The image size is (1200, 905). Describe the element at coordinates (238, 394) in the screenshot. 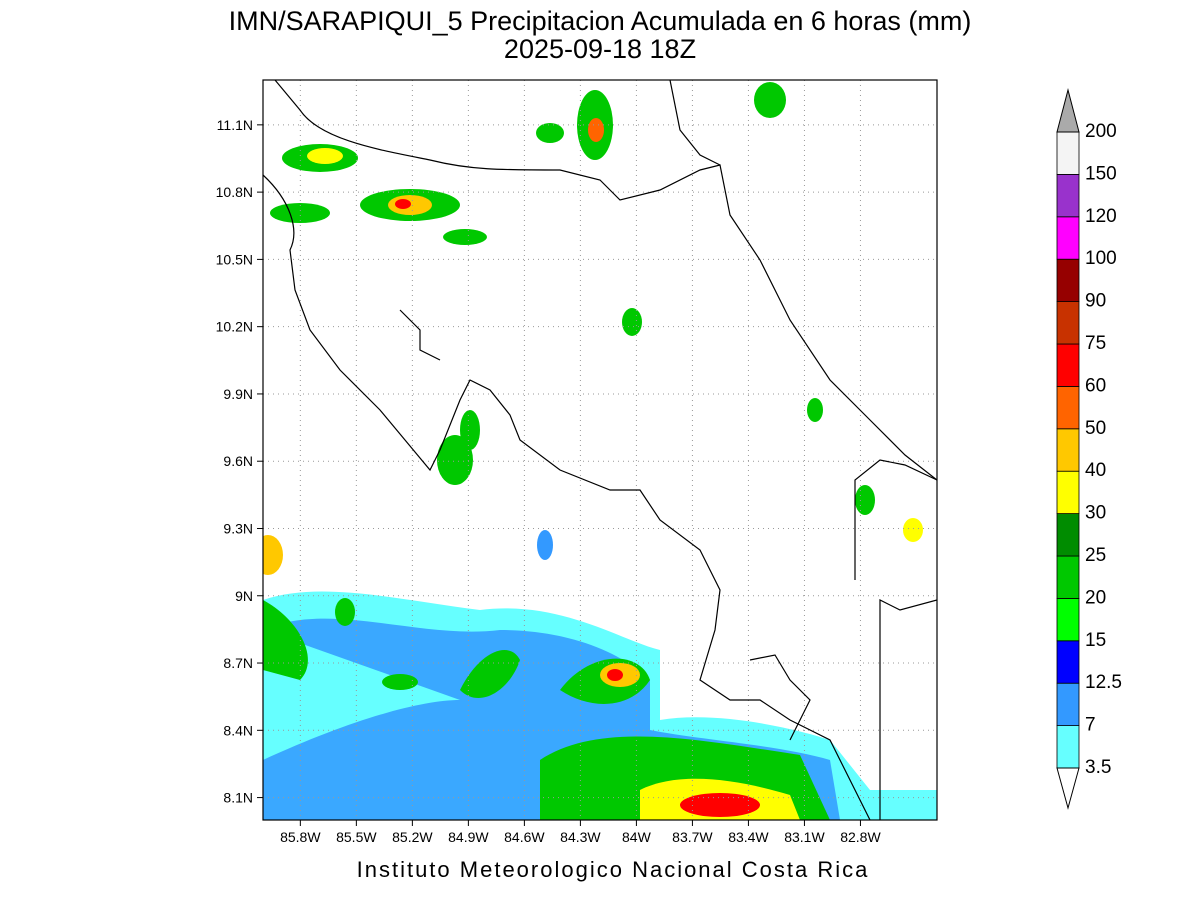

I see `y-tick-label: 9.9N` at that location.